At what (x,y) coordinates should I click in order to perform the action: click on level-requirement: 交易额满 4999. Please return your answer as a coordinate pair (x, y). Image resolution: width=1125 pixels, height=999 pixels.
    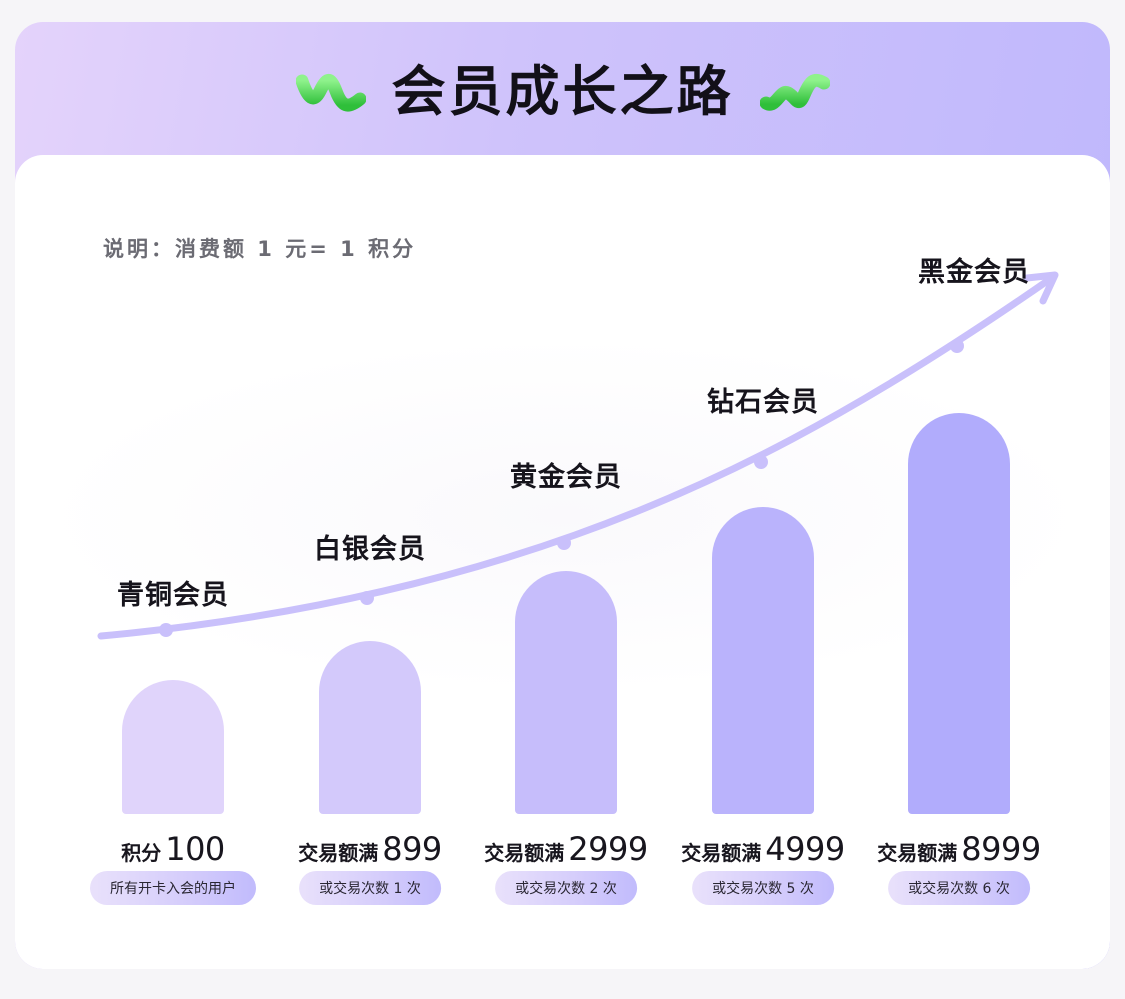
    Looking at the image, I should click on (763, 849).